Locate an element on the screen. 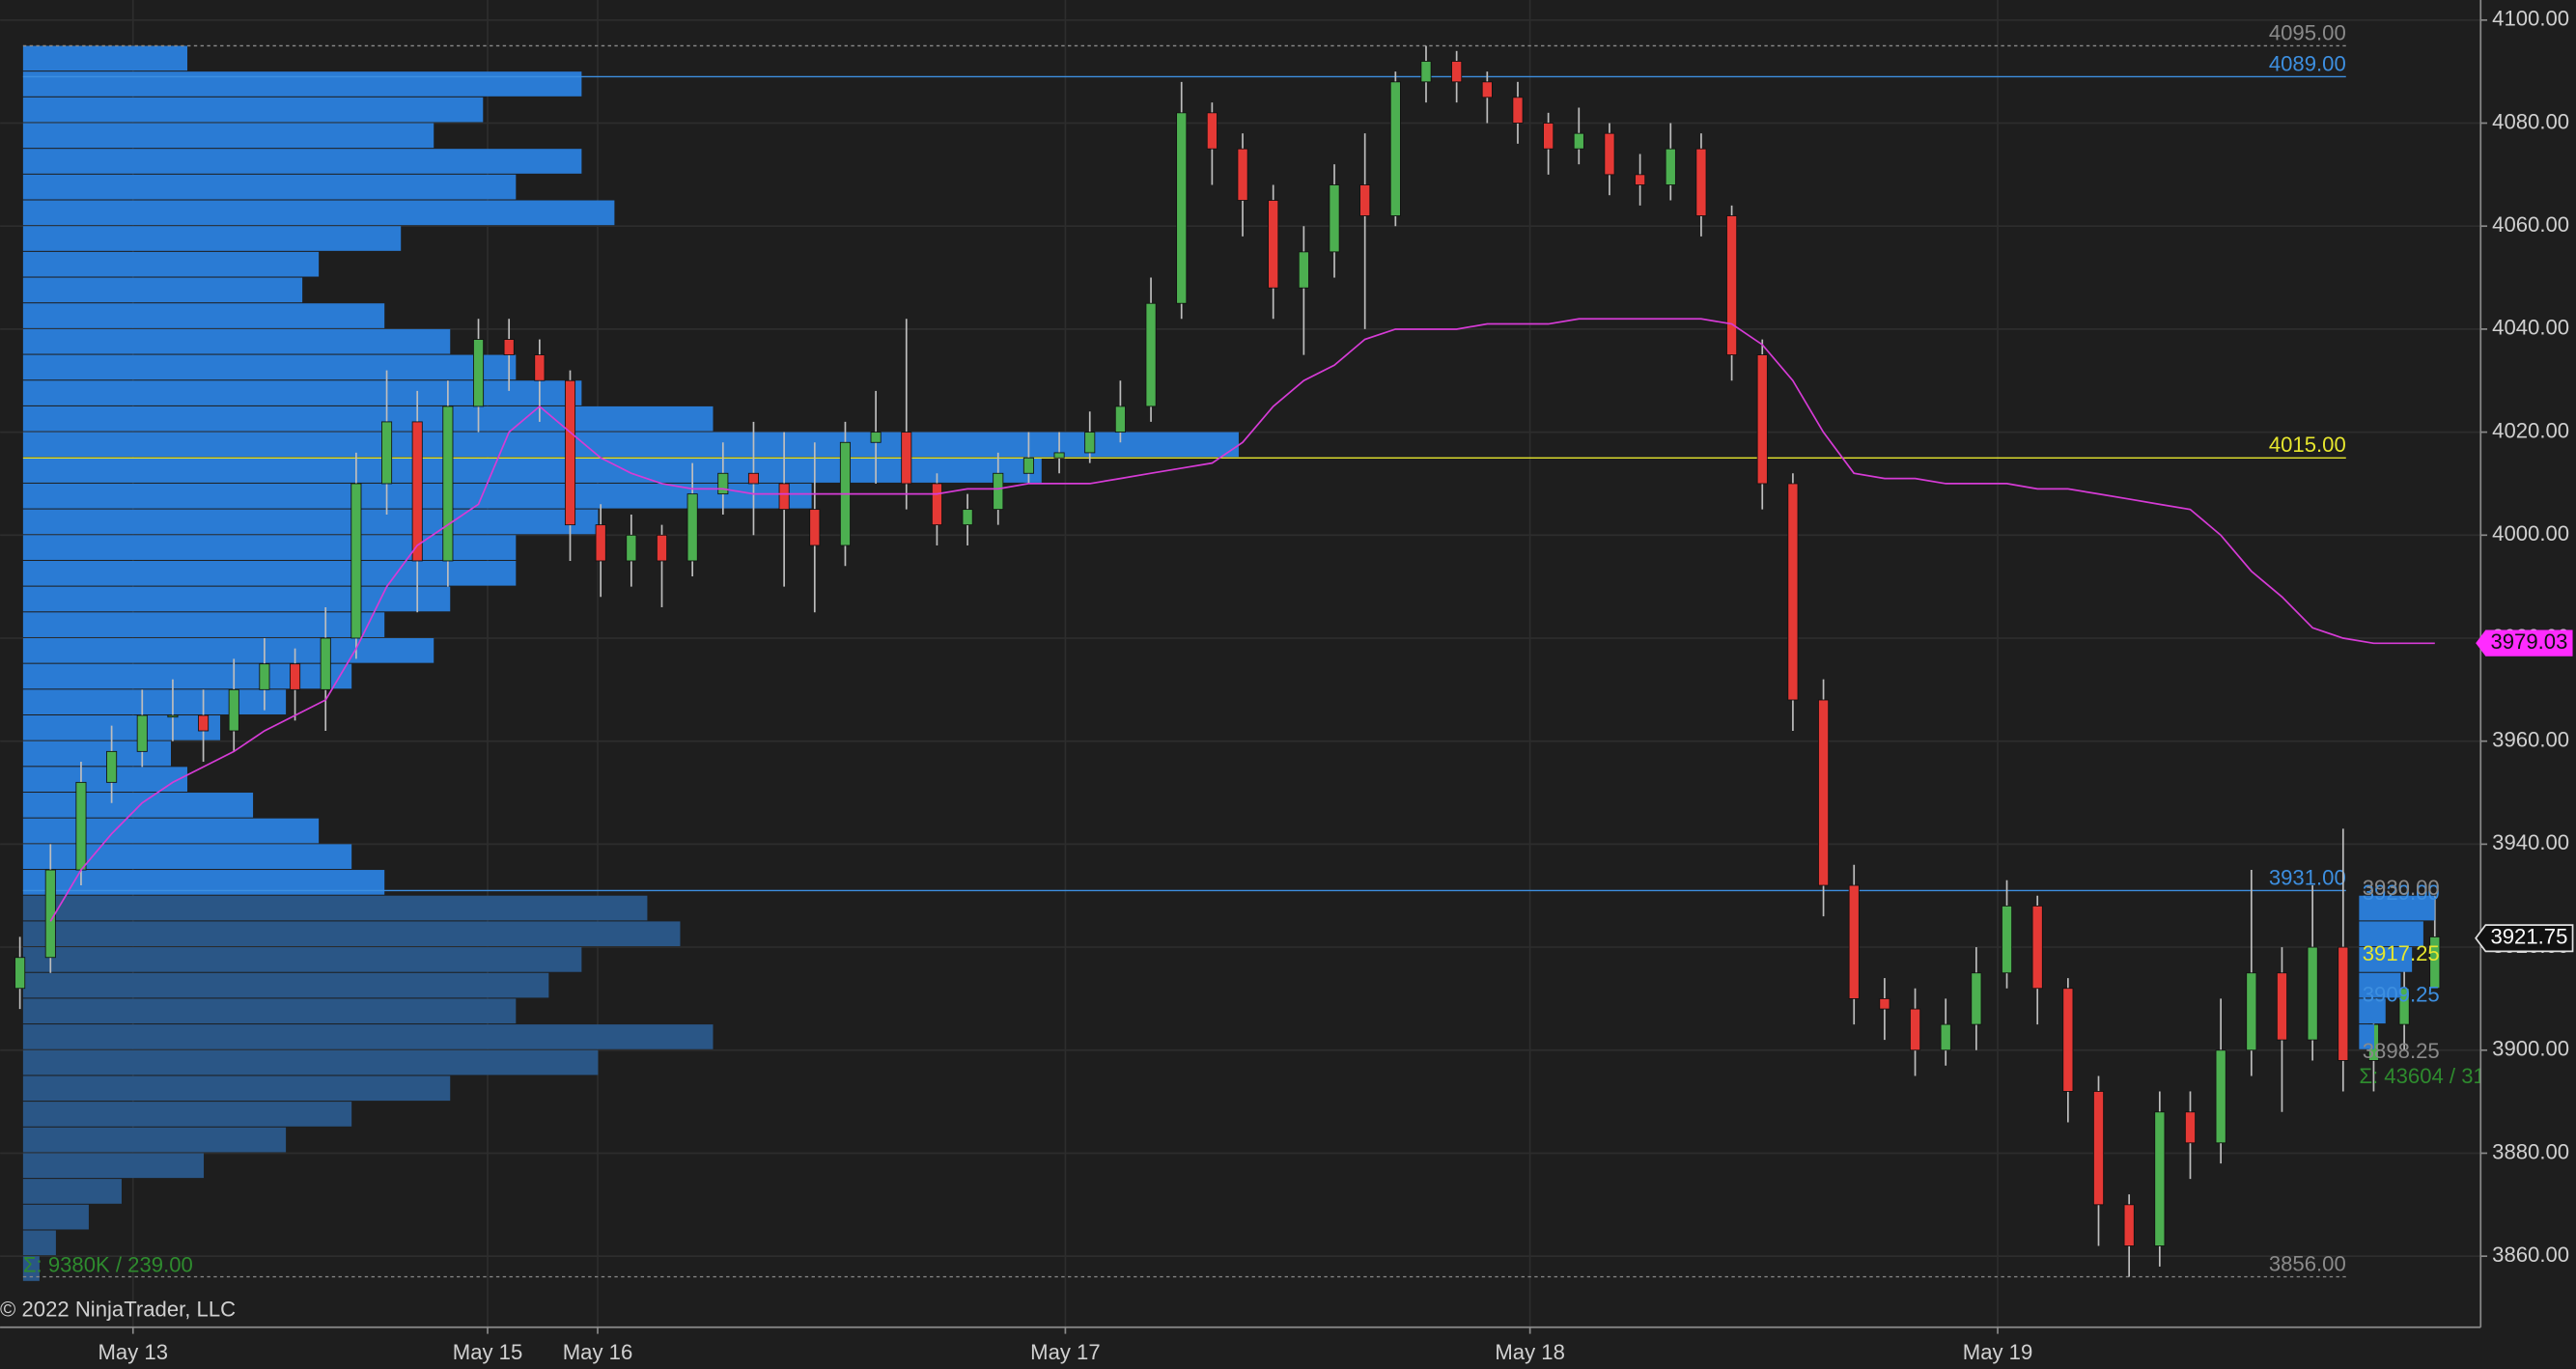 Image resolution: width=2576 pixels, height=1369 pixels. vwap-badge-label: 3979.03 is located at coordinates (2529, 641).